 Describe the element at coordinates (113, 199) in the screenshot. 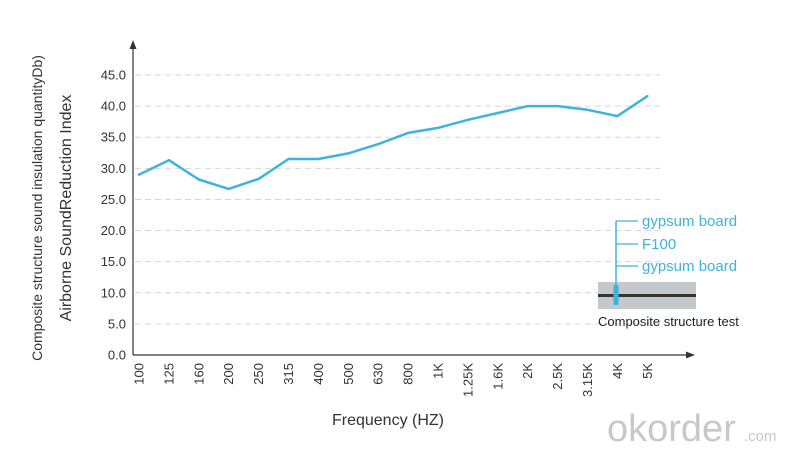

I see `y-tick-label: 25.0` at that location.